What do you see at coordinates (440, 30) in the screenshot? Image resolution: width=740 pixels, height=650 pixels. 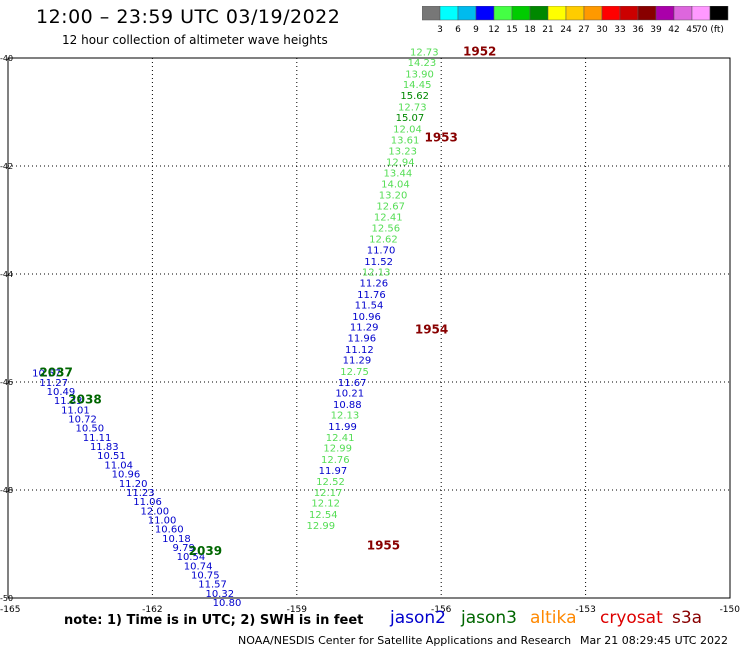 I see `colorbar-label: 3` at bounding box center [440, 30].